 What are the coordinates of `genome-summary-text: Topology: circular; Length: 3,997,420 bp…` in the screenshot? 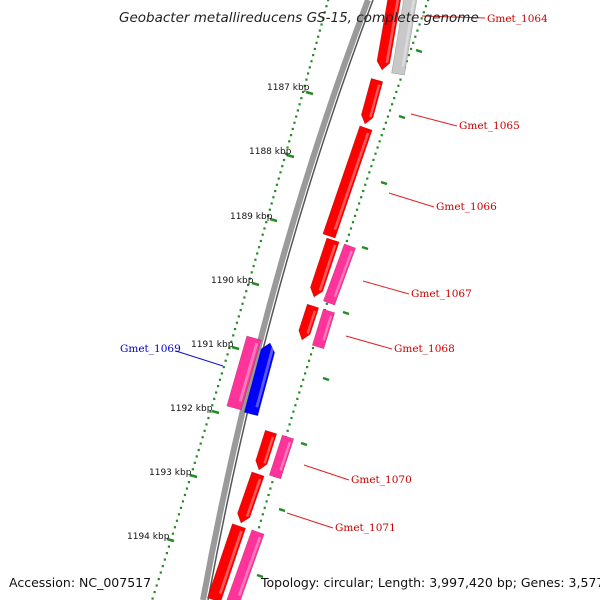 It's located at (430, 582).